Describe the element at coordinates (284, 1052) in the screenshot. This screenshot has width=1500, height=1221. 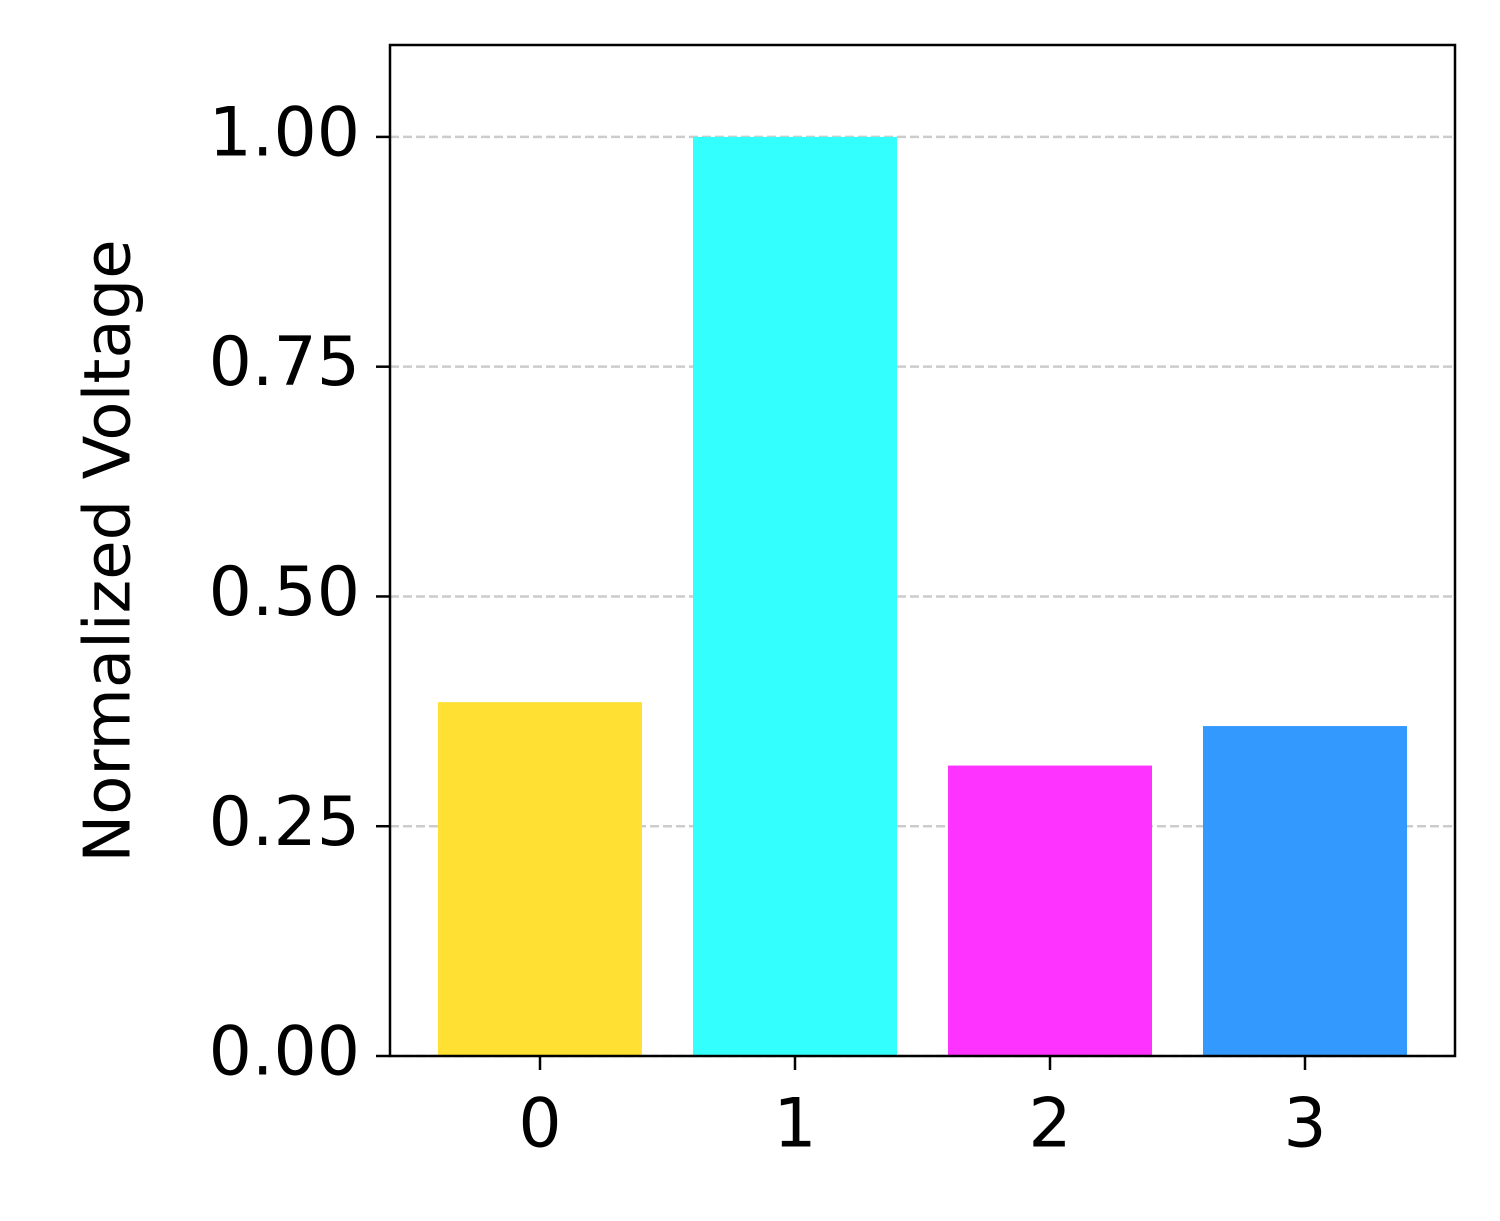
I see `y-tick-label: 0.00` at that location.